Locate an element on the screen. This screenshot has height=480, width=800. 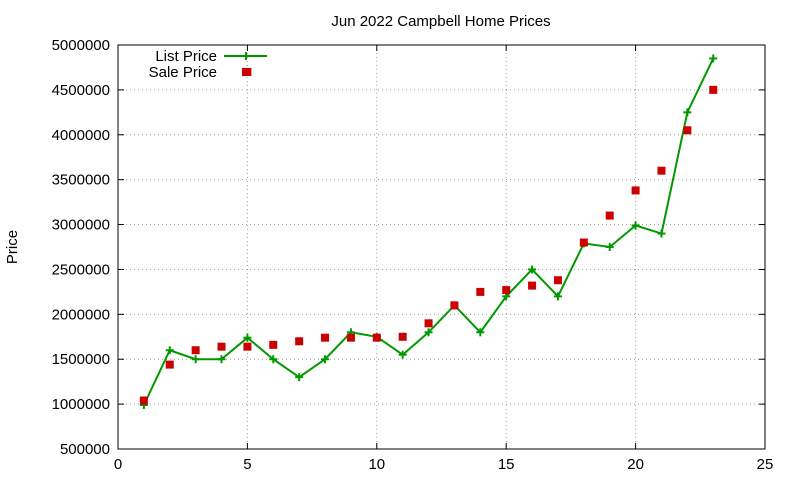
x-tick-label: 0 is located at coordinates (118, 464).